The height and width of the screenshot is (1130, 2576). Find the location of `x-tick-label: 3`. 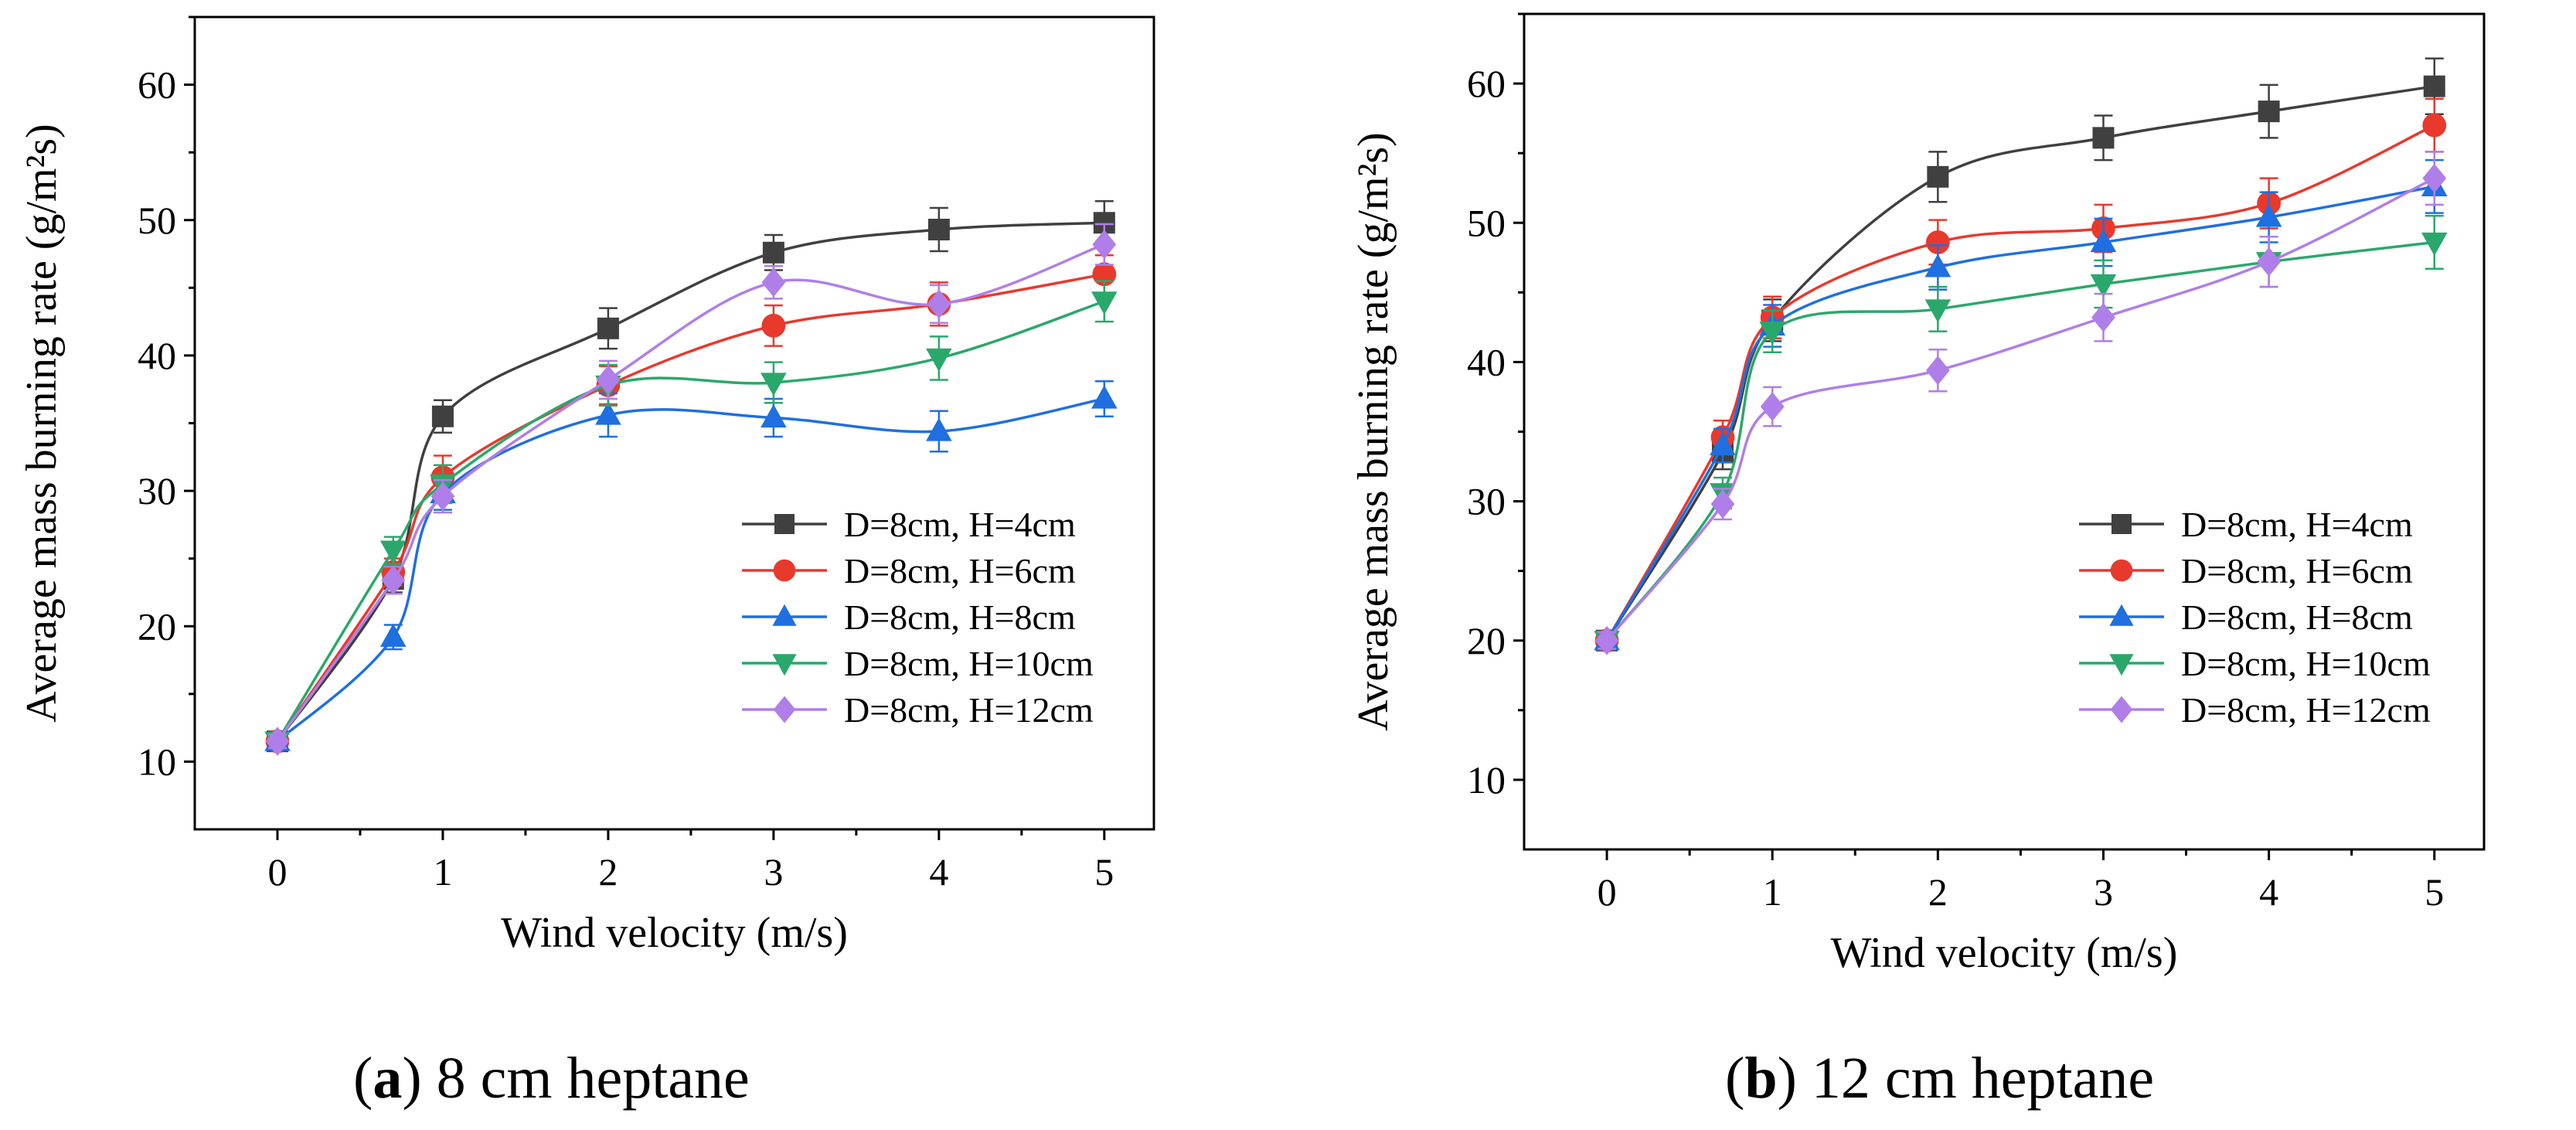

x-tick-label: 3 is located at coordinates (2103, 892).